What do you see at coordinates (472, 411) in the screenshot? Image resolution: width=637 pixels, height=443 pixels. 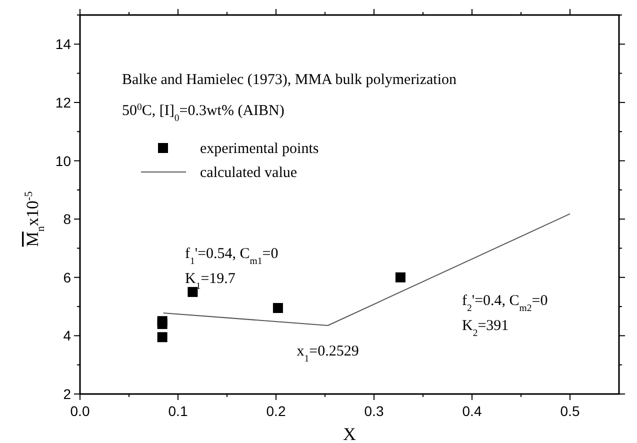 I see `x-tick-label: 0.4` at bounding box center [472, 411].